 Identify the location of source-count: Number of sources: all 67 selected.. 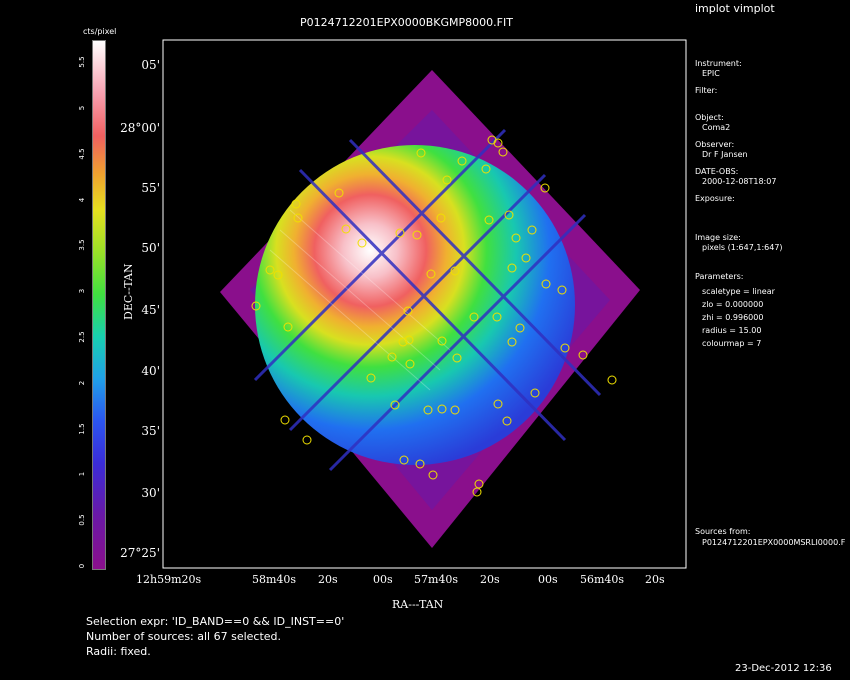
(184, 636).